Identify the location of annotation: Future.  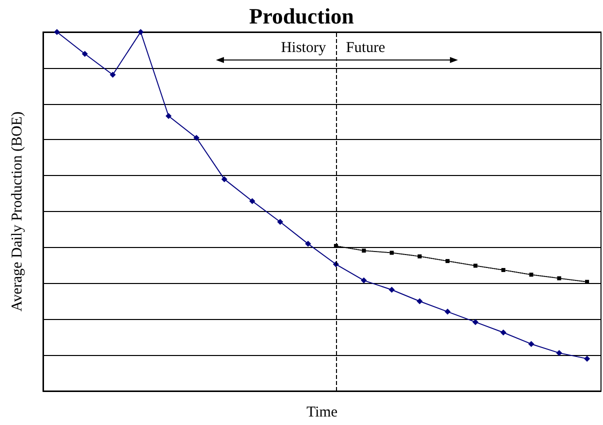
(366, 48).